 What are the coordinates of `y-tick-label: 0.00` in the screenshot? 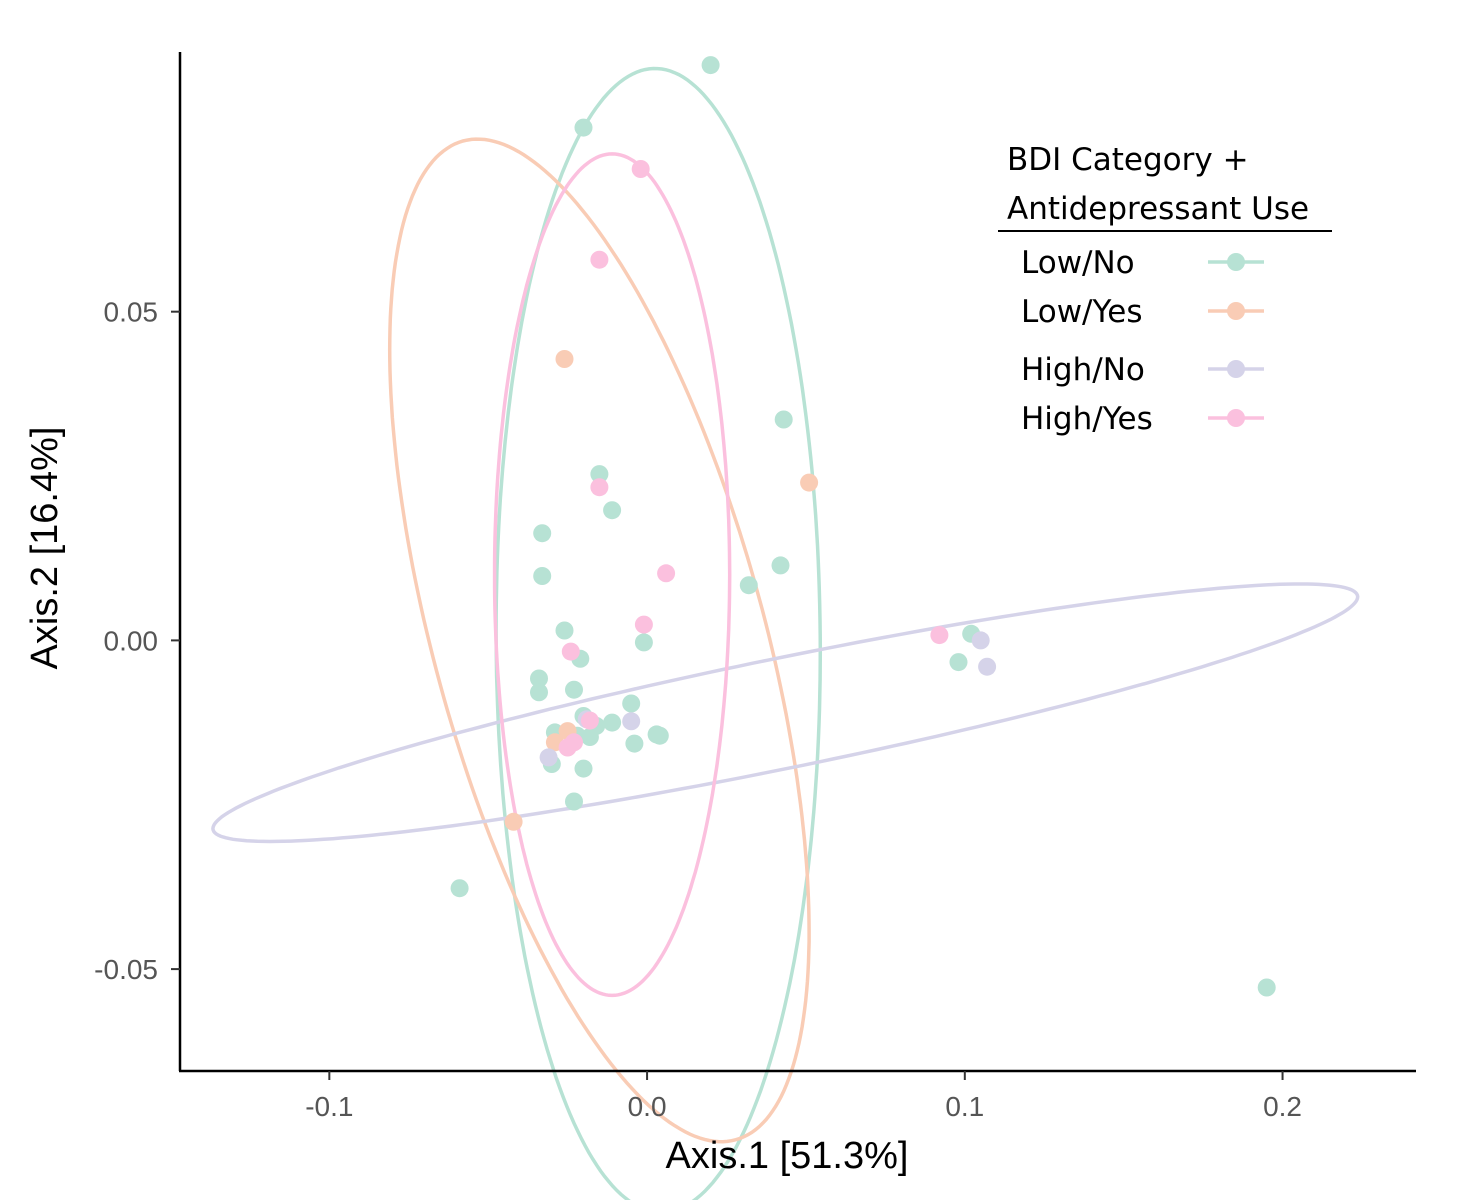 It's located at (131, 640).